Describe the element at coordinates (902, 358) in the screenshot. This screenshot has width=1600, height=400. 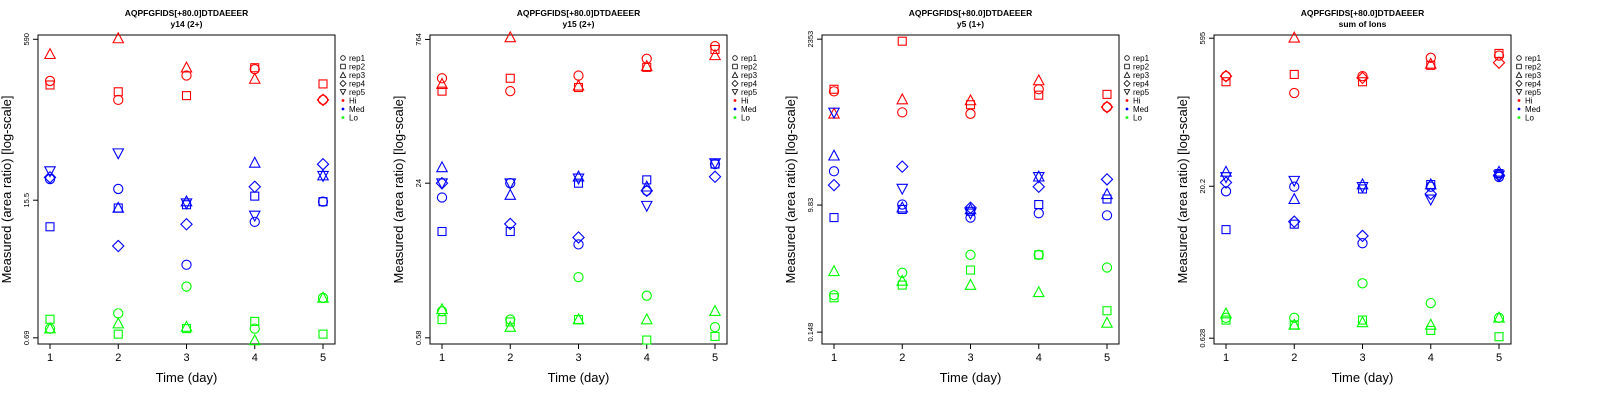
I see `x-tick-label: 2` at that location.